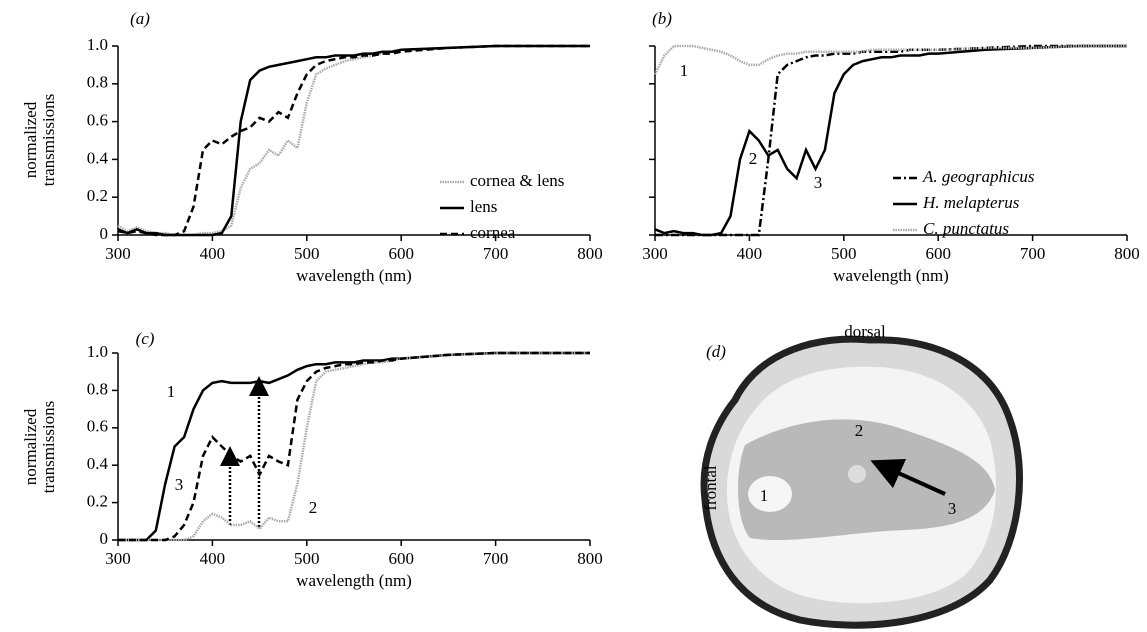 The image size is (1147, 632). I want to click on annotation: dorsal, so click(865, 331).